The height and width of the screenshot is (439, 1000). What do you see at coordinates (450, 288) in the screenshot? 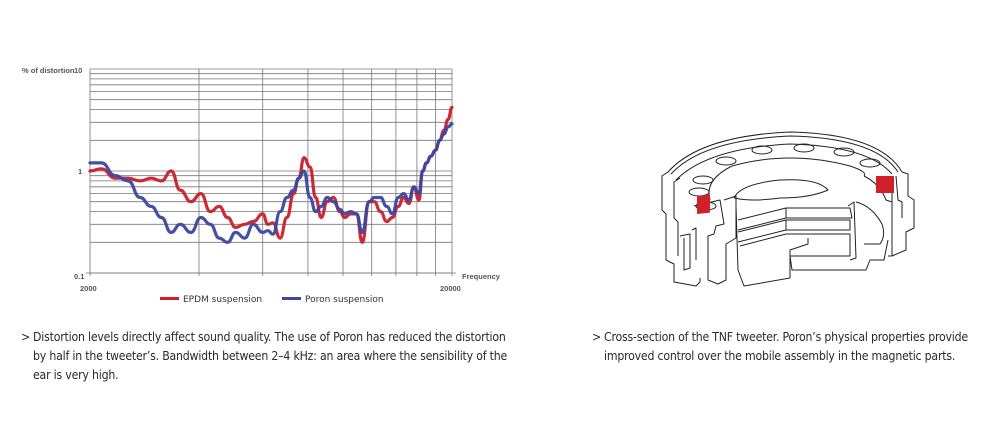
I see `x-tick-20000: 20000` at bounding box center [450, 288].